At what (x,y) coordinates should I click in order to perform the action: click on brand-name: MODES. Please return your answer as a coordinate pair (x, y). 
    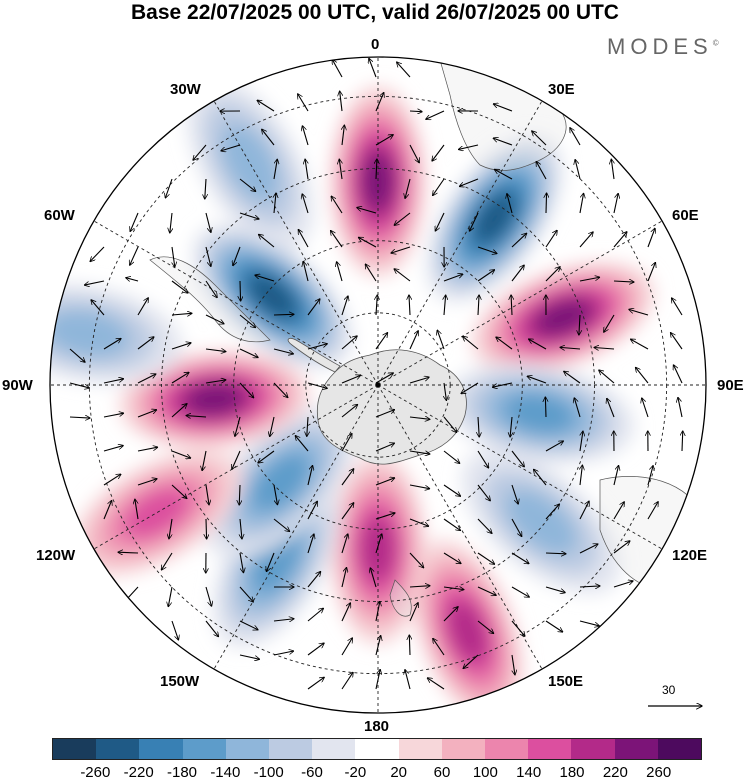
    Looking at the image, I should click on (660, 46).